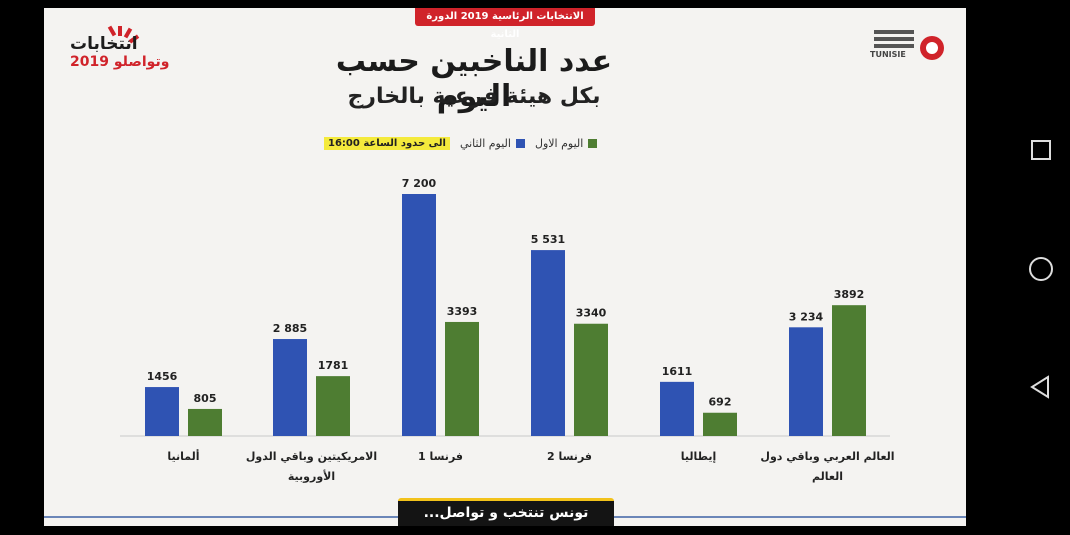 This screenshot has width=1070, height=535. Describe the element at coordinates (474, 96) in the screenshot. I see `chart-subtitle: بكل هيئة فرعية بالخارج` at that location.